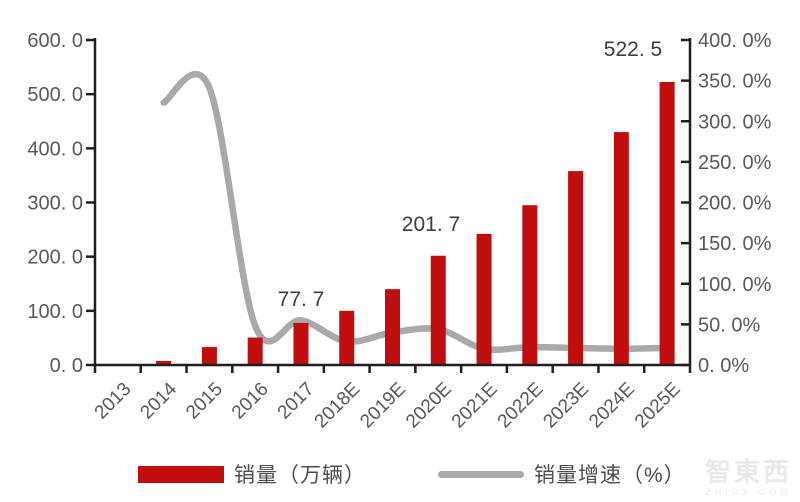 The width and height of the screenshot is (800, 502). I want to click on right-axis-label: 50. 0%, so click(729, 325).